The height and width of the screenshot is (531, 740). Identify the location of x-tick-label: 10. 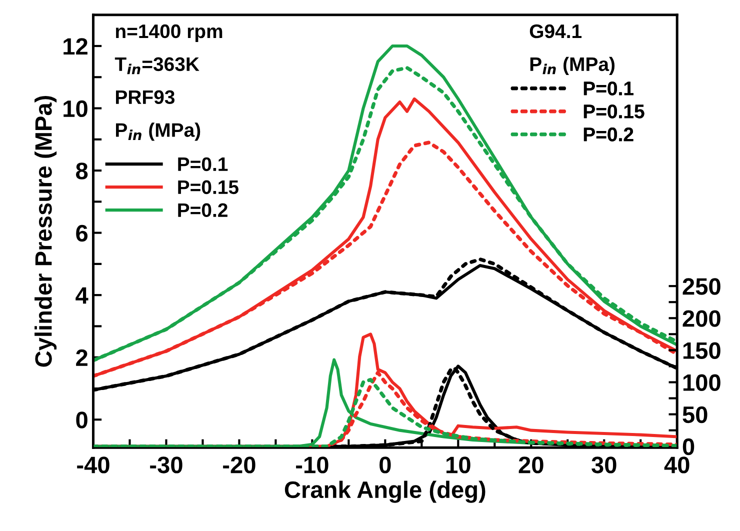
(458, 465).